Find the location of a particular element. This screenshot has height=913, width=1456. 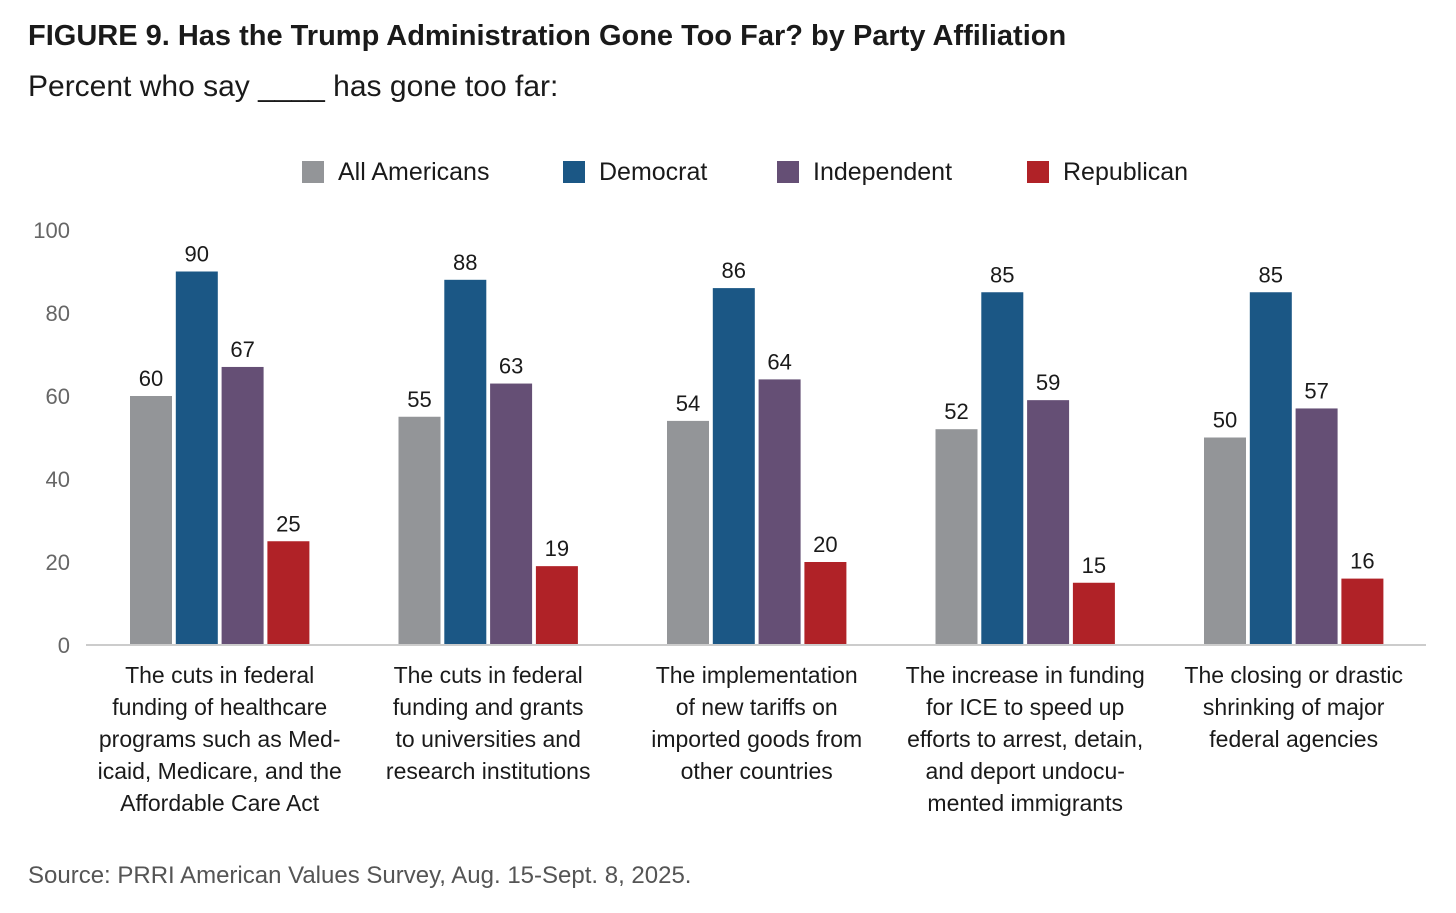

legend-item-all-americans: All Americans is located at coordinates (395, 172).